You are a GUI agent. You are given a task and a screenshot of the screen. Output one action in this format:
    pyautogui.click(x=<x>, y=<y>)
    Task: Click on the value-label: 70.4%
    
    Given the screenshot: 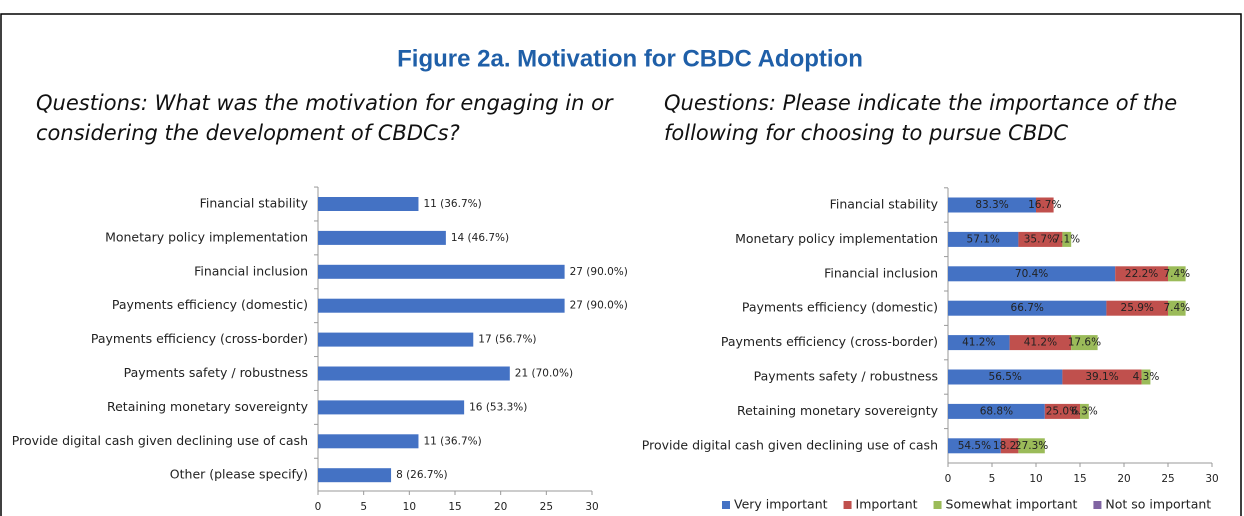 What is the action you would take?
    pyautogui.click(x=1031, y=274)
    